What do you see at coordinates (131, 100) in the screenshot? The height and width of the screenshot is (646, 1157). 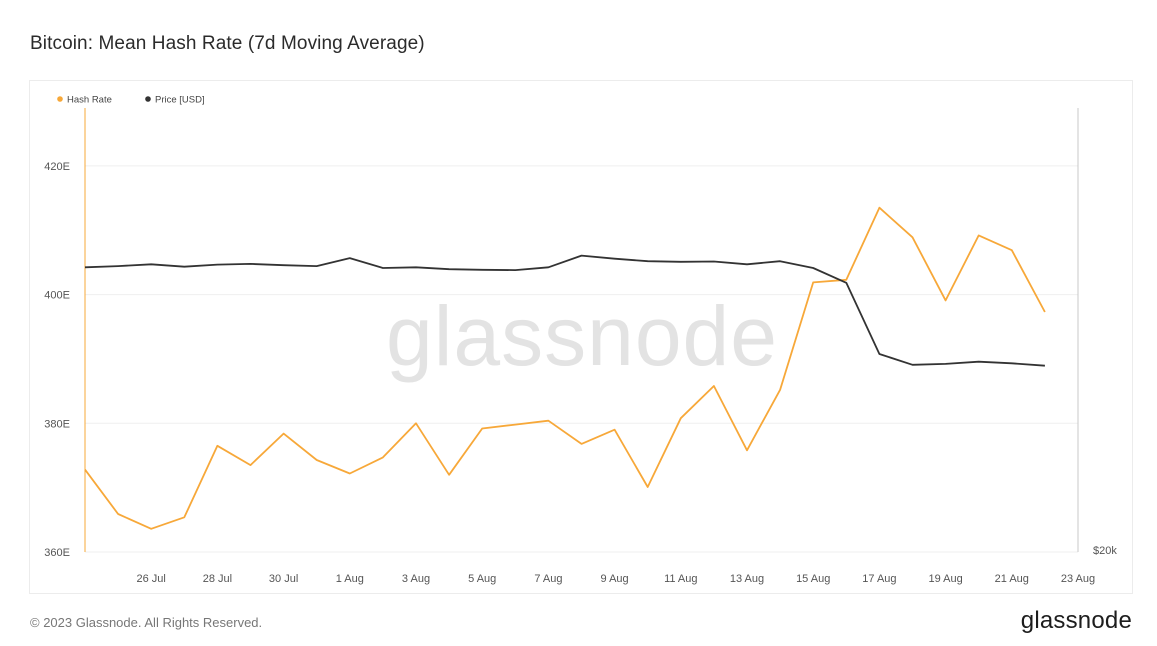 I see `legend: Hash Rate Price [USD]` at bounding box center [131, 100].